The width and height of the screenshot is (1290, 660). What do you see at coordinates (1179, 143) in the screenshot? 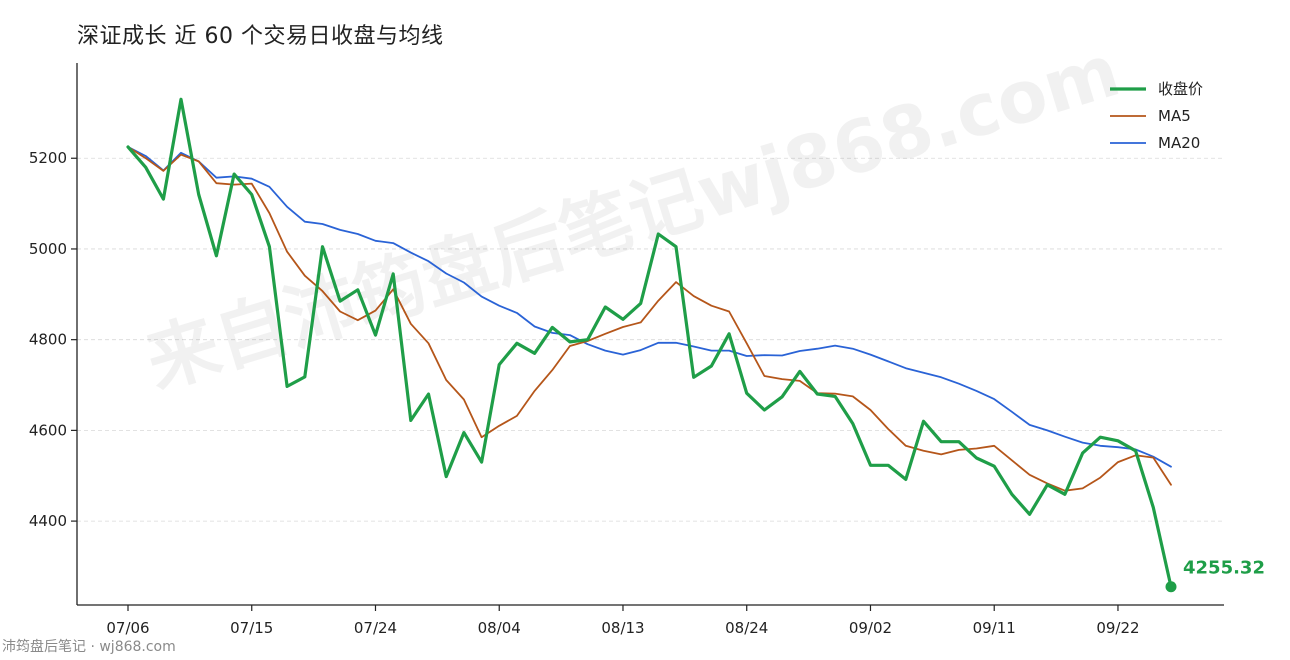
I see `legend-label: MA20` at bounding box center [1179, 143].